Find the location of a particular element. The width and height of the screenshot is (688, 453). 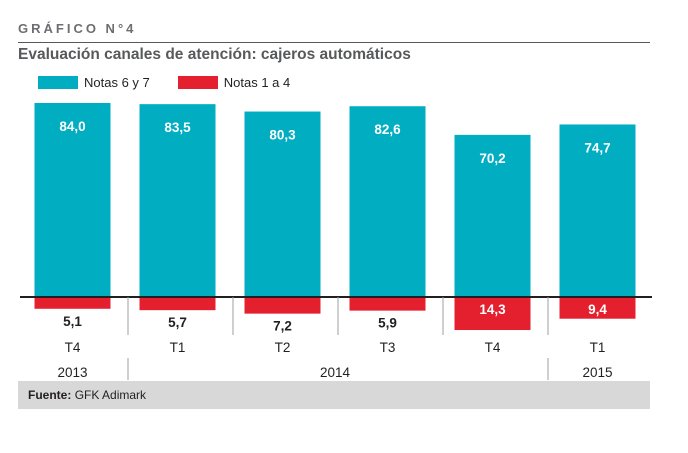

source-label: Fuente: is located at coordinates (50, 395).